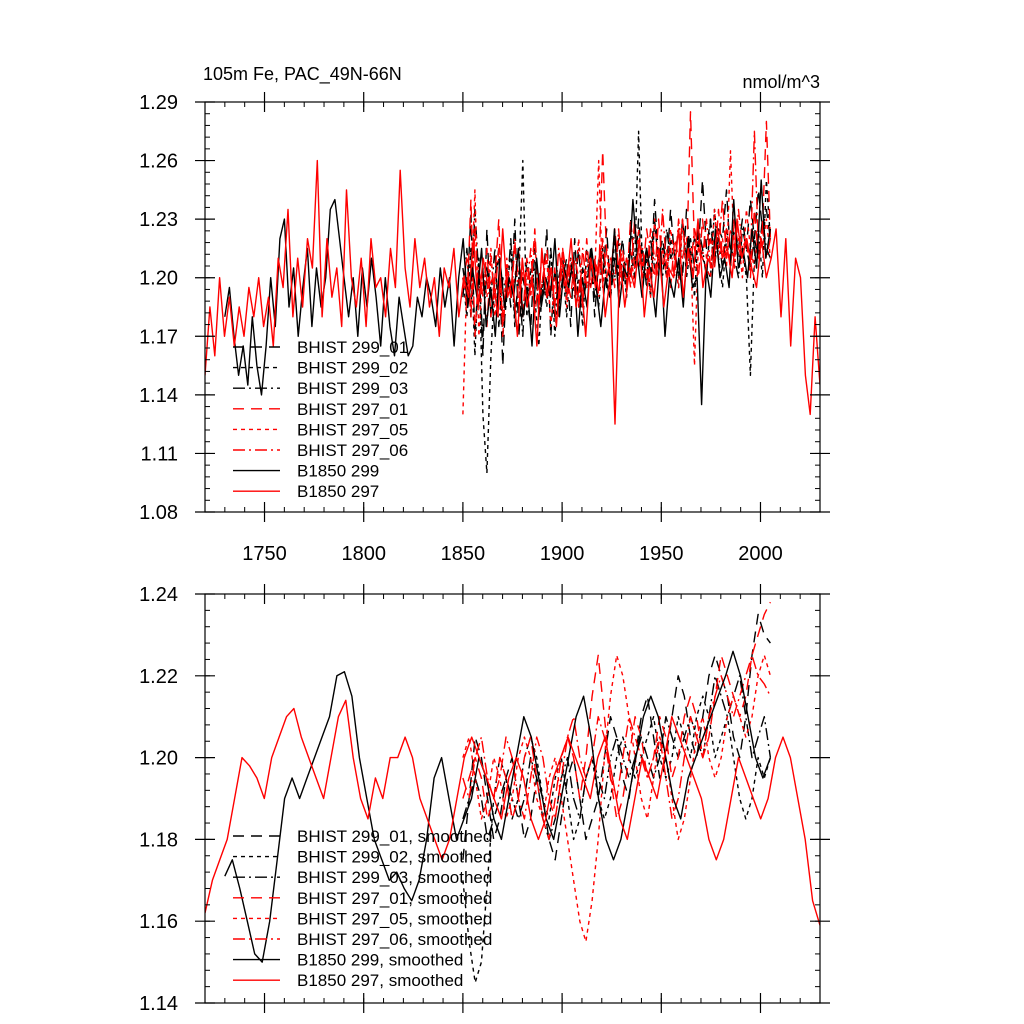 This screenshot has height=1024, width=1024. Describe the element at coordinates (158, 759) in the screenshot. I see `panel-2-y-tick-label: 1.20` at that location.